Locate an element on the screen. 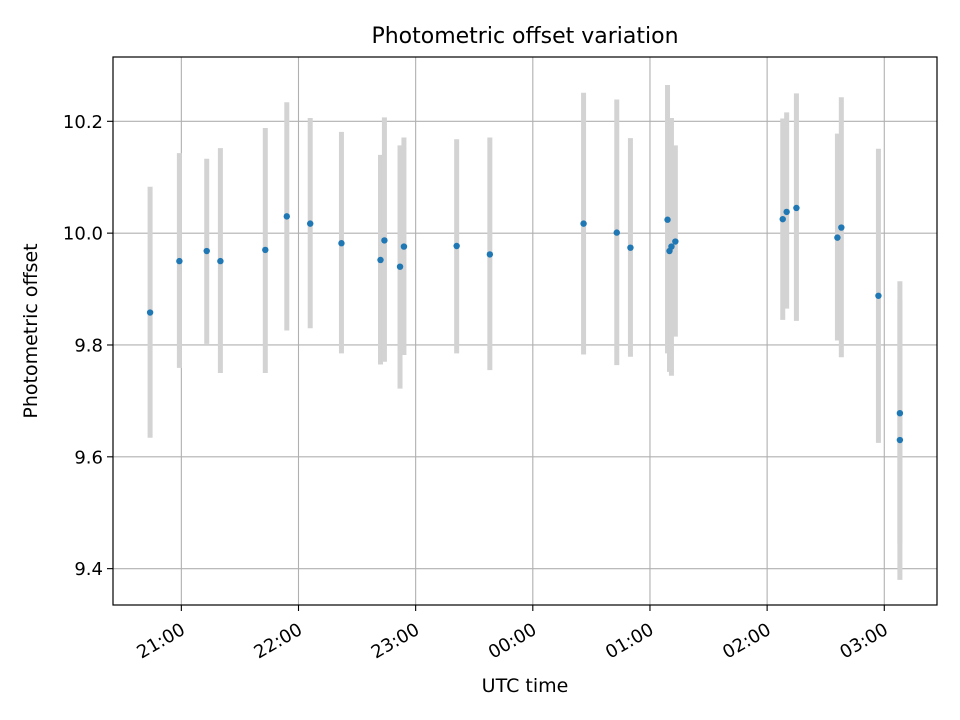  y-axis-ticks: 9.4 9.6 9.8 10.0 10.2 is located at coordinates (88, 346).